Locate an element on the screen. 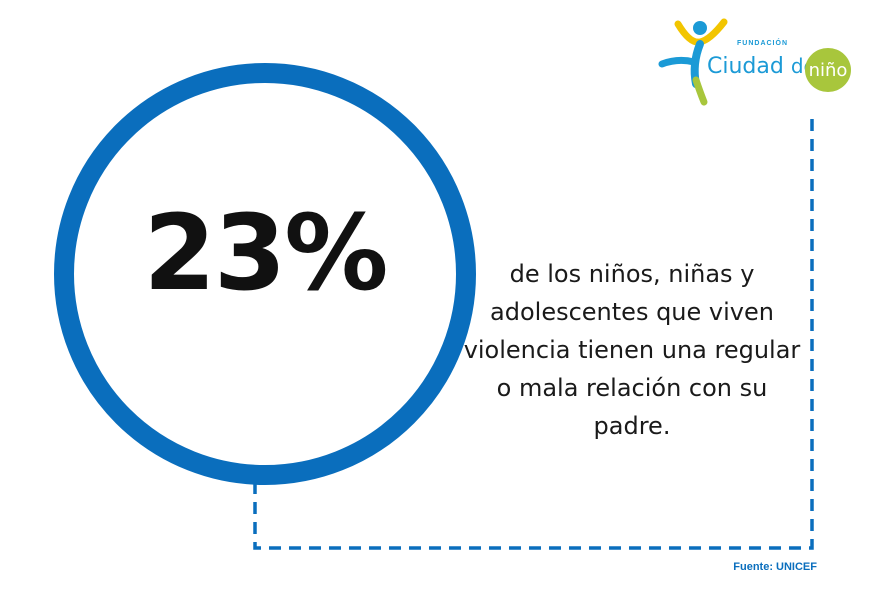  child-figure-icon is located at coordinates (693, 62).